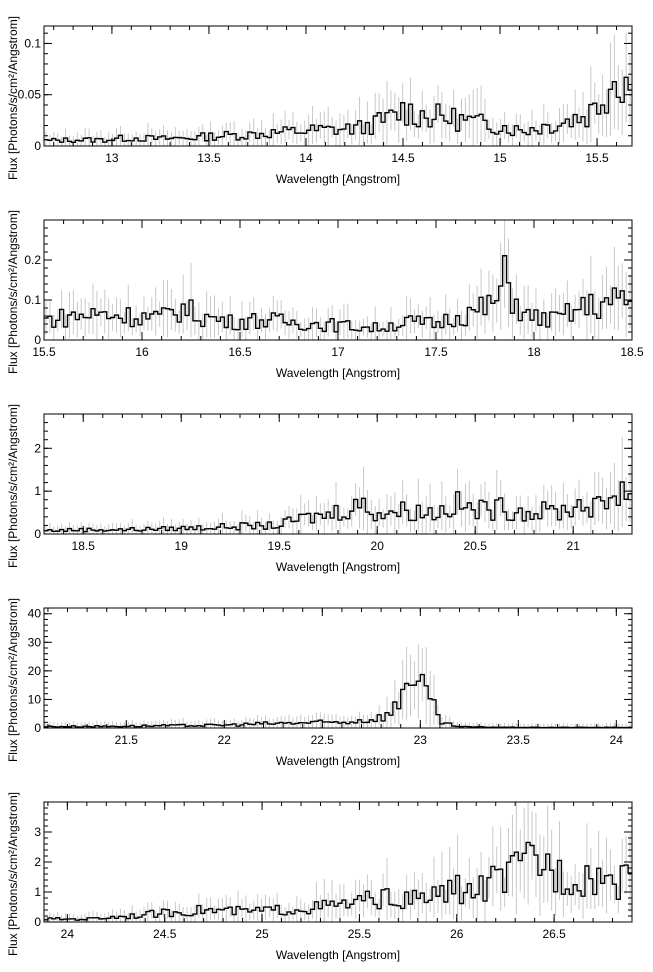 The height and width of the screenshot is (972, 653). I want to click on x-tick-label: 21, so click(574, 546).